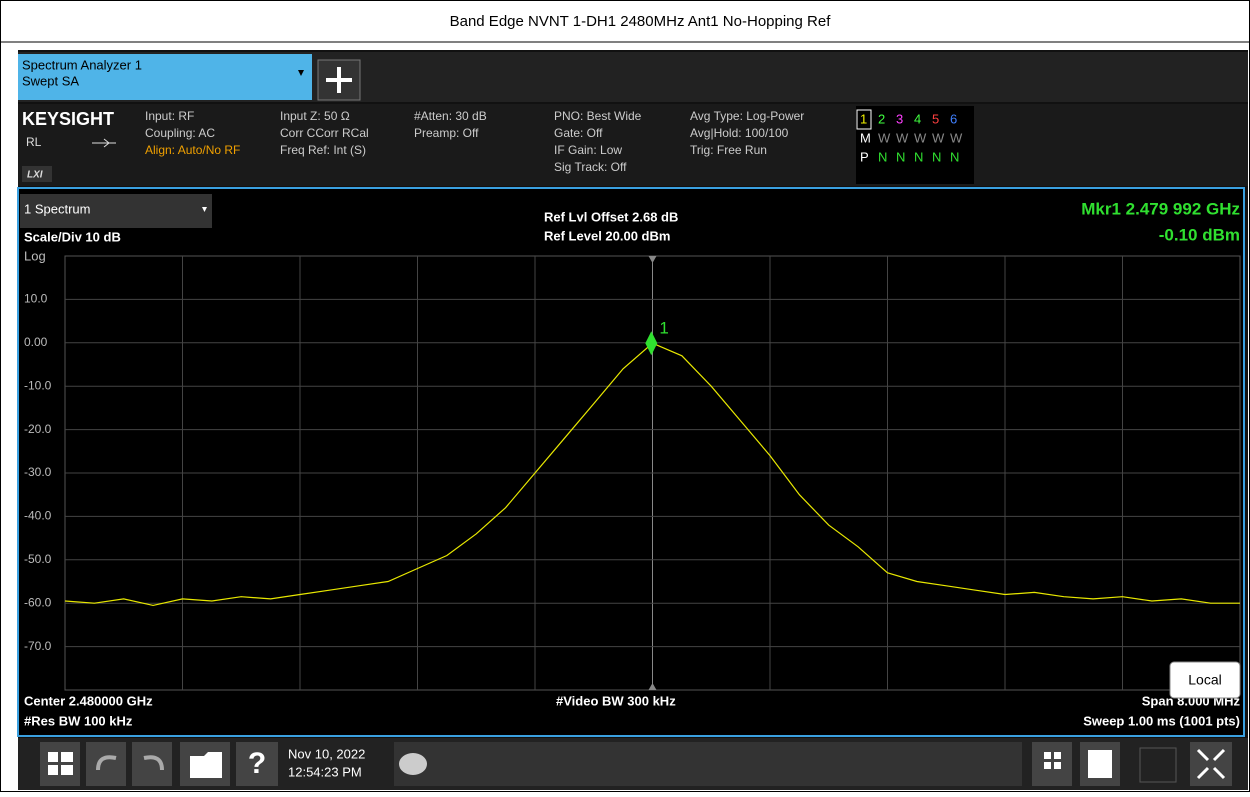 The width and height of the screenshot is (1250, 797). Describe the element at coordinates (38, 646) in the screenshot. I see `y-tick-label: -70.0` at that location.